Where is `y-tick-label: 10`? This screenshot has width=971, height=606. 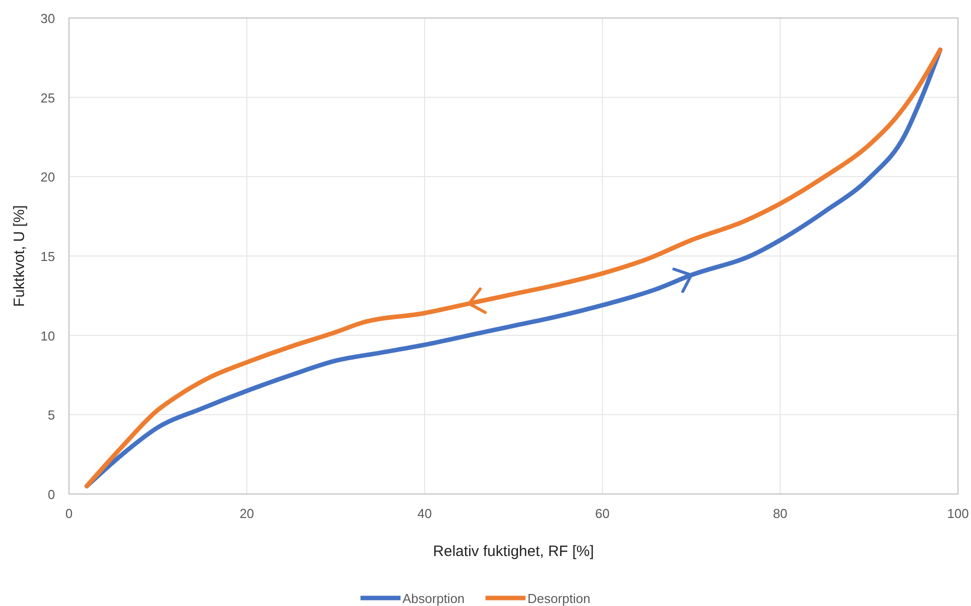 y-tick-label: 10 is located at coordinates (47, 336).